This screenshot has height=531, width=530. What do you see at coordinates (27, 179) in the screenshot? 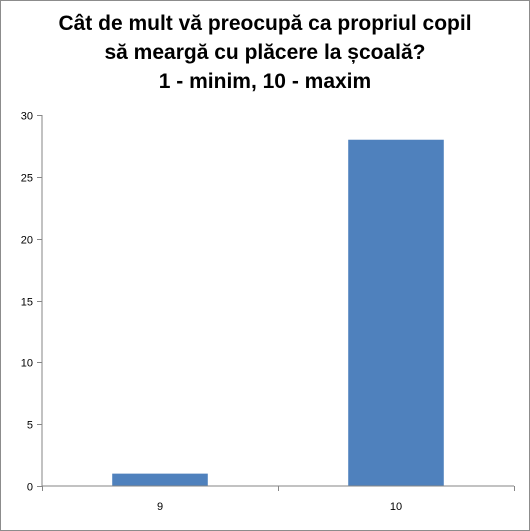
I see `y-tick-label: 25` at bounding box center [27, 179].